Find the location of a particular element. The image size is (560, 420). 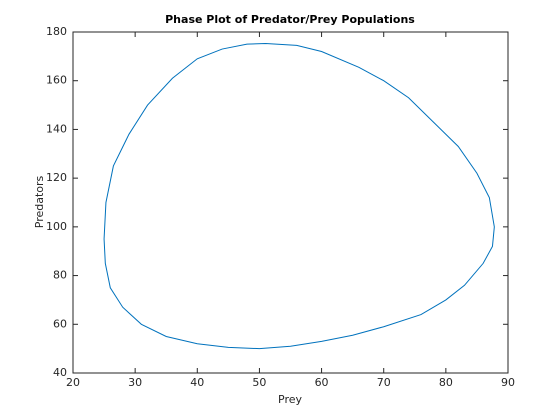

x-tick-label: 60 is located at coordinates (322, 382).